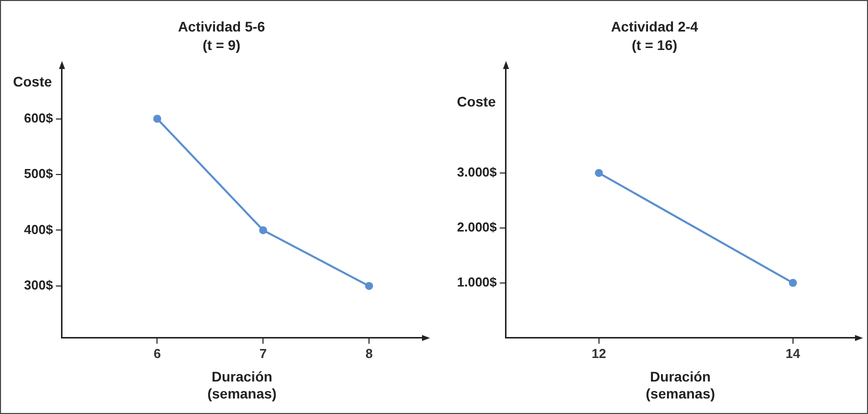 The width and height of the screenshot is (868, 414). I want to click on y-tick-label: 300$, so click(39, 285).